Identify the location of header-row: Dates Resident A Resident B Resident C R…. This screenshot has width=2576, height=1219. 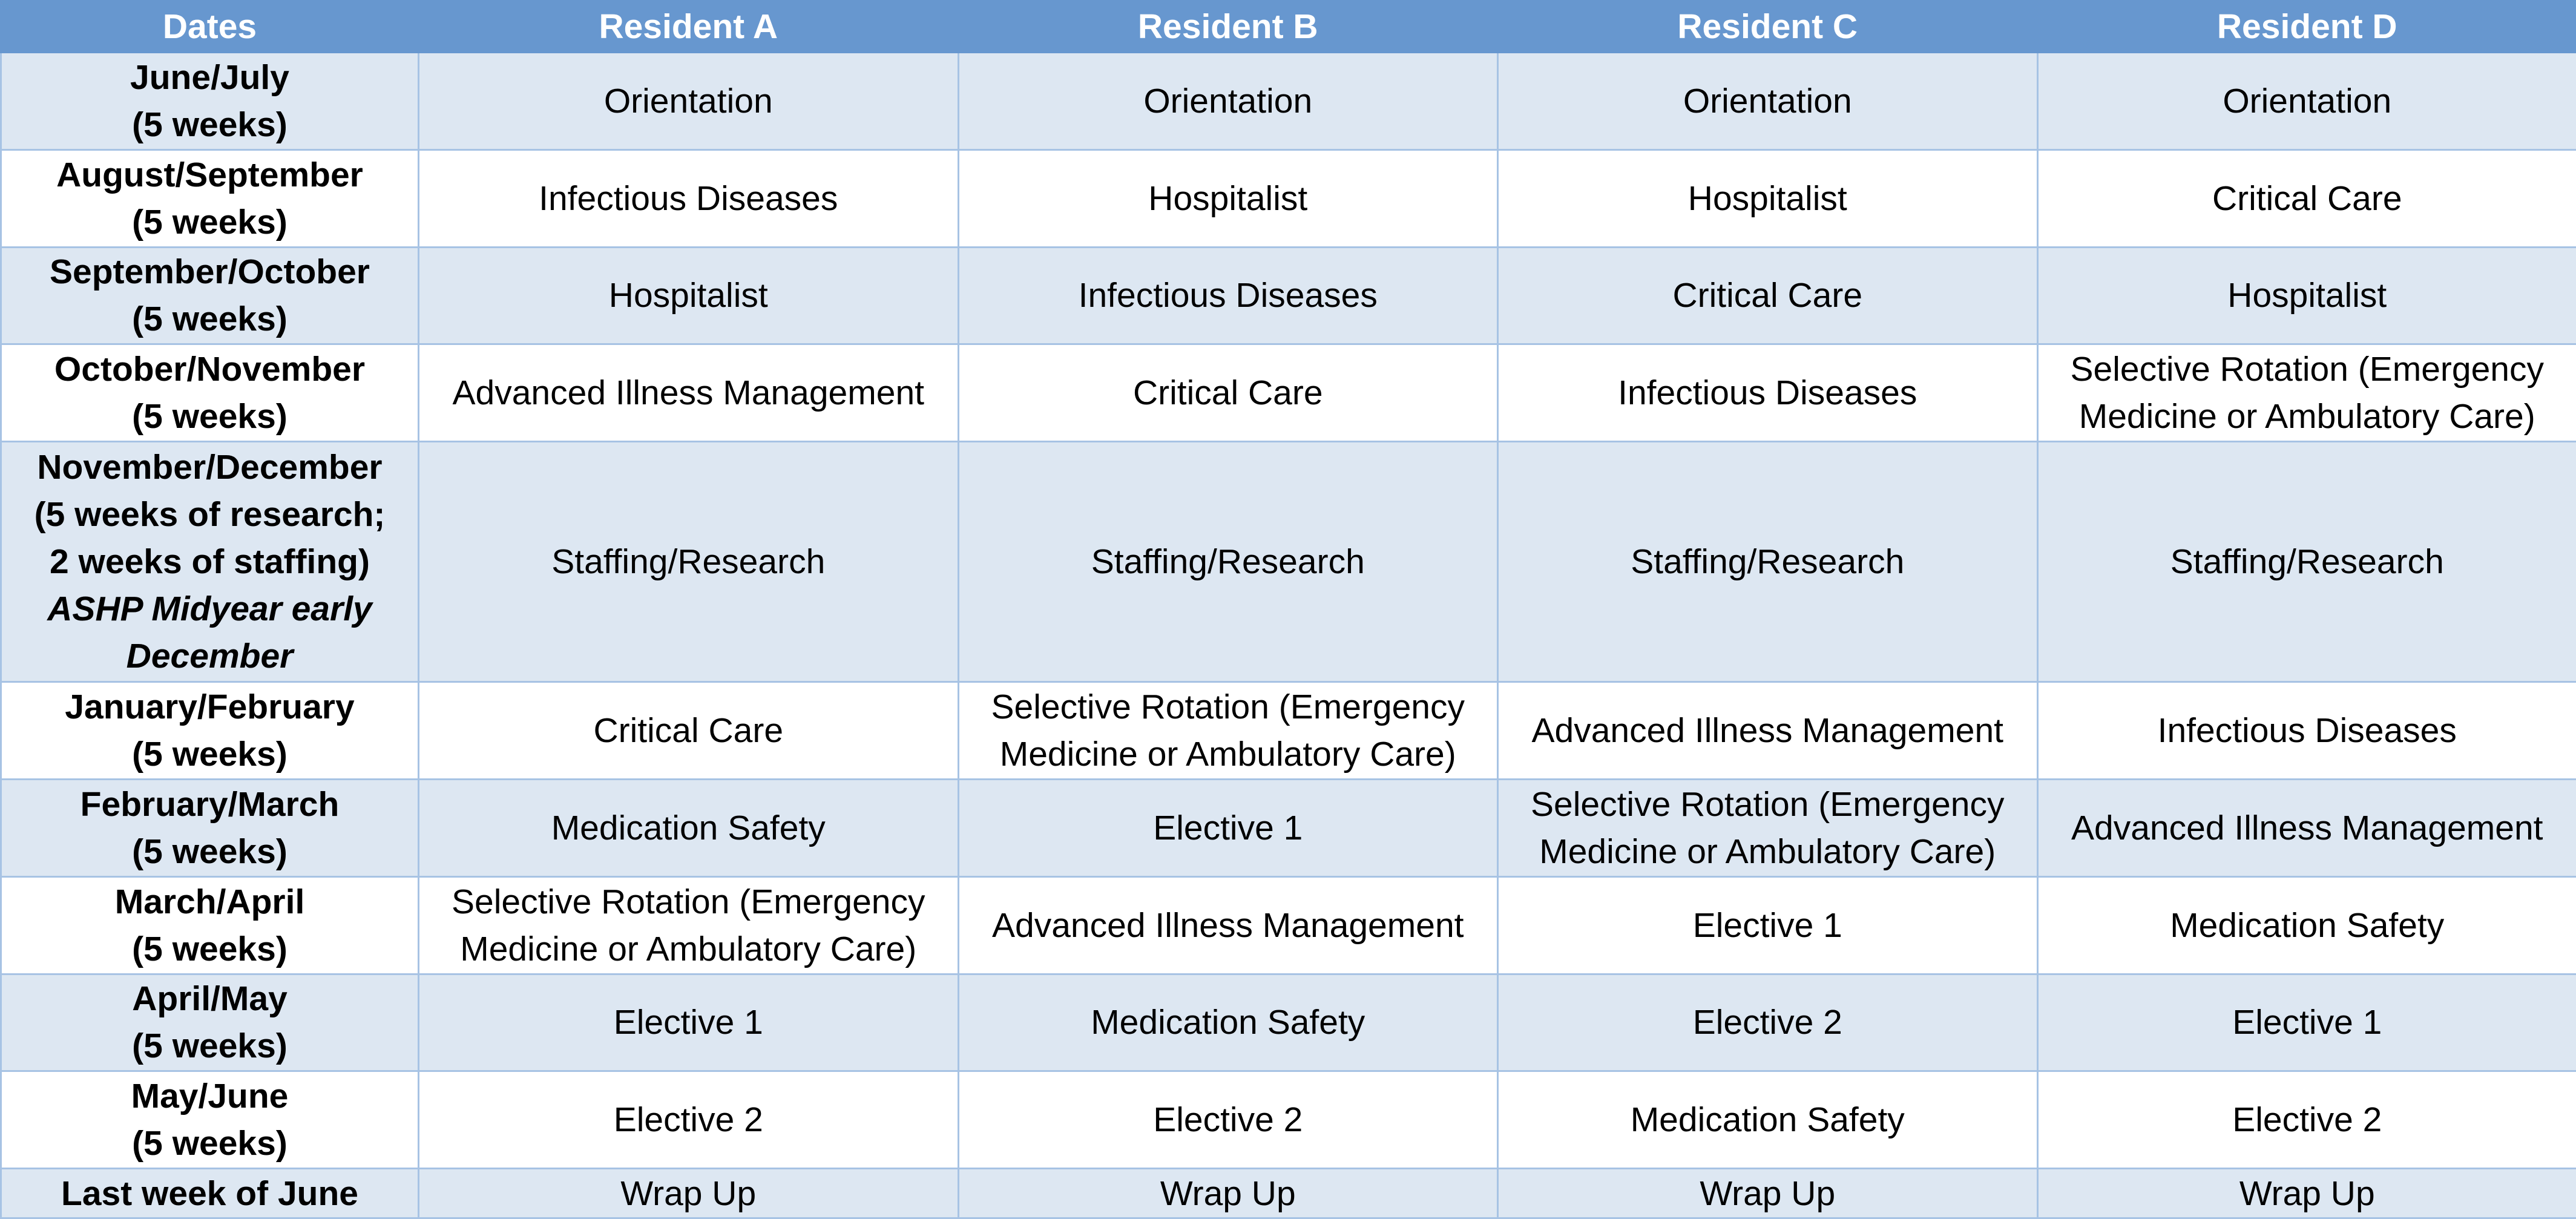
(1288, 26).